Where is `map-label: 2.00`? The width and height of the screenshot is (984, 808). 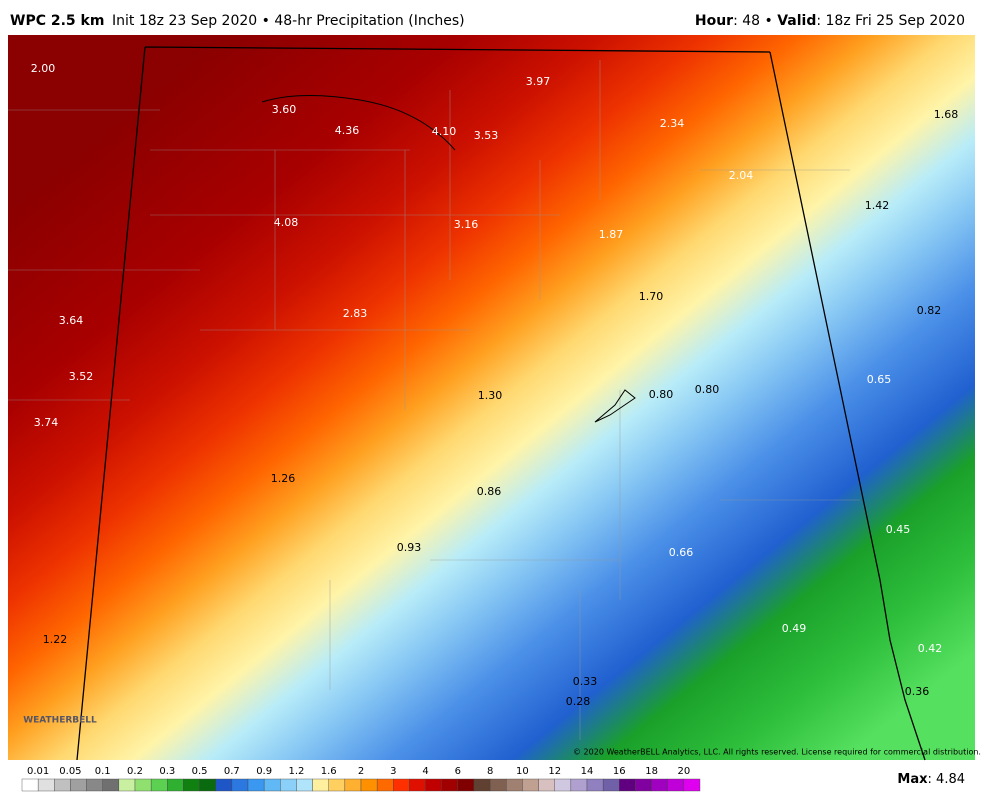 map-label: 2.00 is located at coordinates (43, 68).